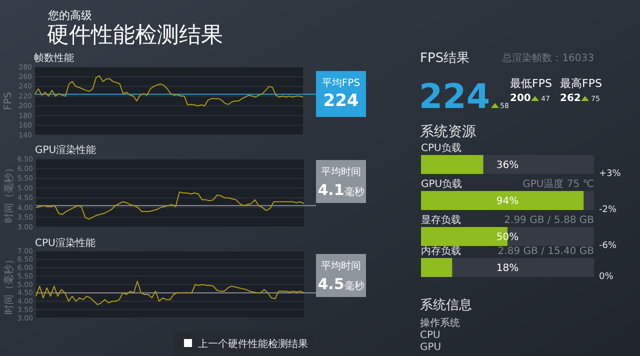 This screenshot has width=640, height=356. Describe the element at coordinates (253, 344) in the screenshot. I see `text: 上一个硬件性能检测结果` at that location.